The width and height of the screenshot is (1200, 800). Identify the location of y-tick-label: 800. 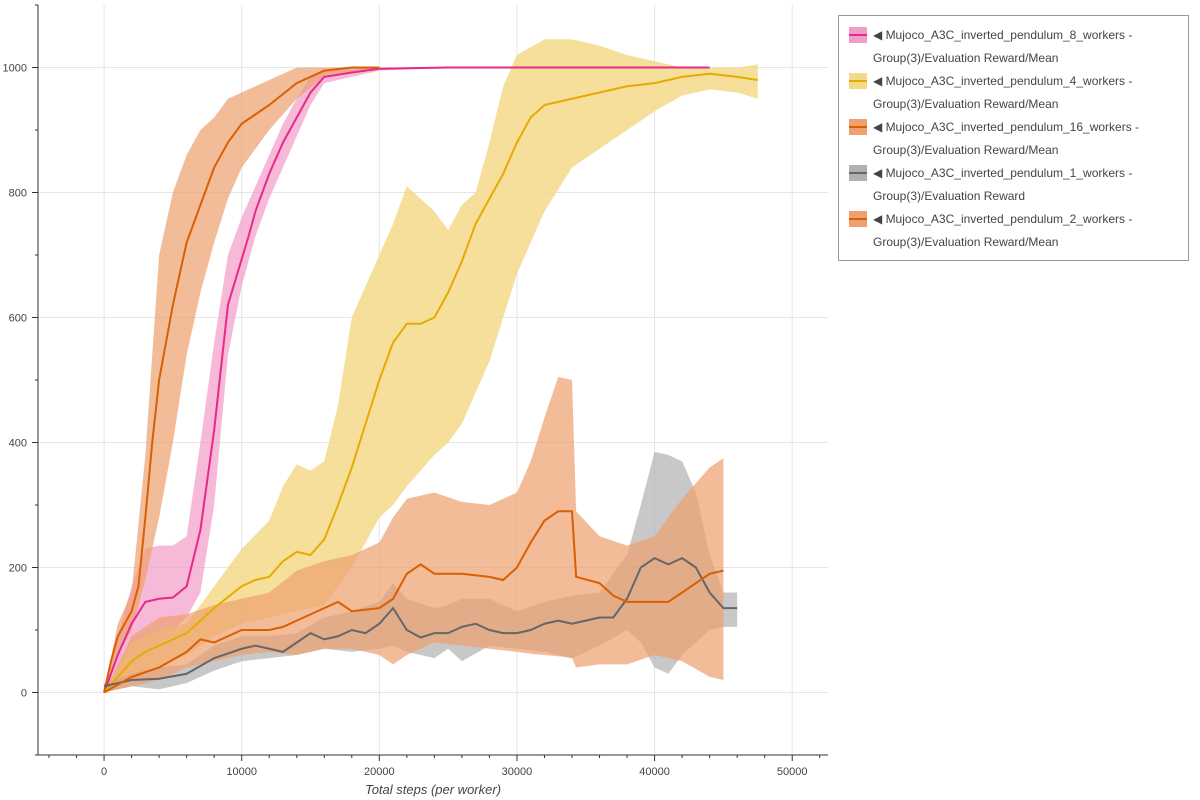
(18, 194).